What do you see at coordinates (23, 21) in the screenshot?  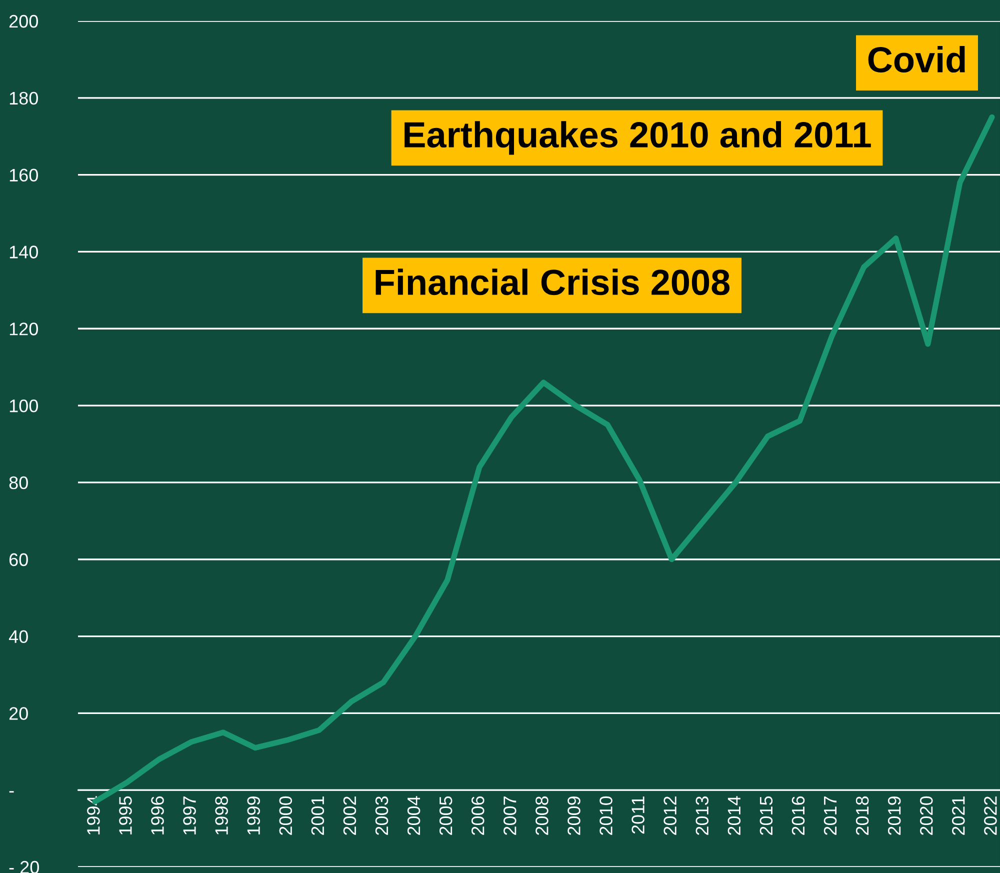 I see `y-tick-label: 200` at bounding box center [23, 21].